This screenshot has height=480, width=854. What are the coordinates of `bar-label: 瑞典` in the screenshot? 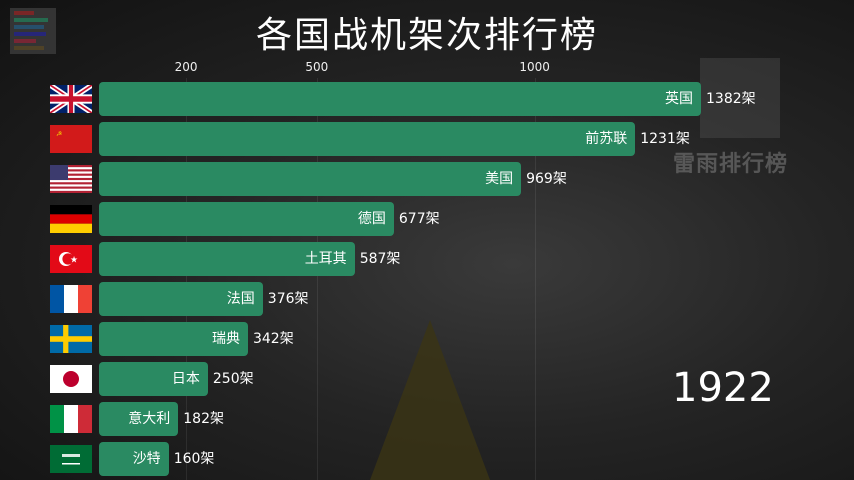 It's located at (225, 339).